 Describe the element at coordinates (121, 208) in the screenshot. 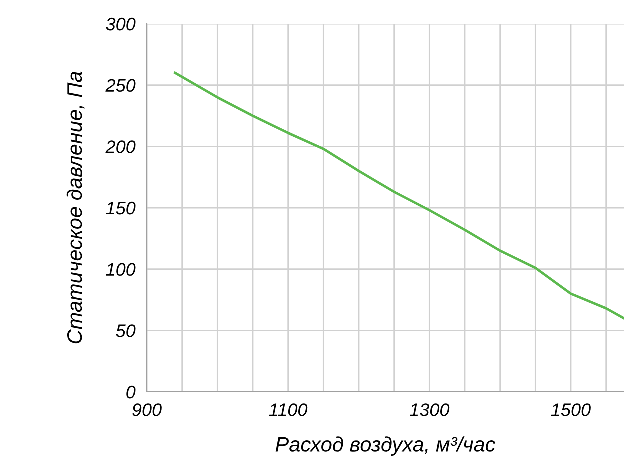

I see `y-tick-label: 150` at that location.